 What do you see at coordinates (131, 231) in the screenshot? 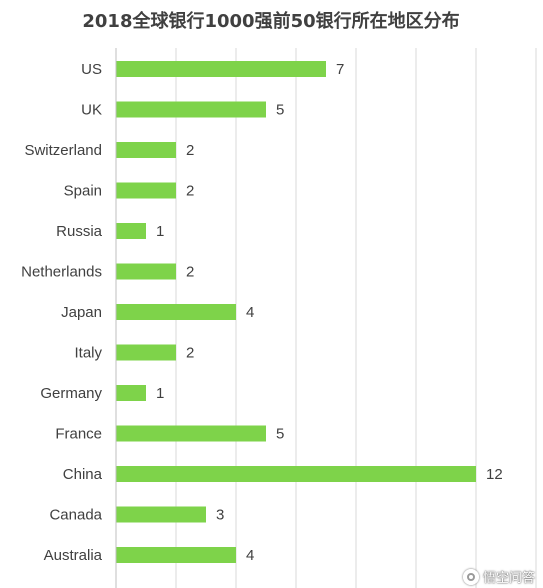
I see `bar-russia` at bounding box center [131, 231].